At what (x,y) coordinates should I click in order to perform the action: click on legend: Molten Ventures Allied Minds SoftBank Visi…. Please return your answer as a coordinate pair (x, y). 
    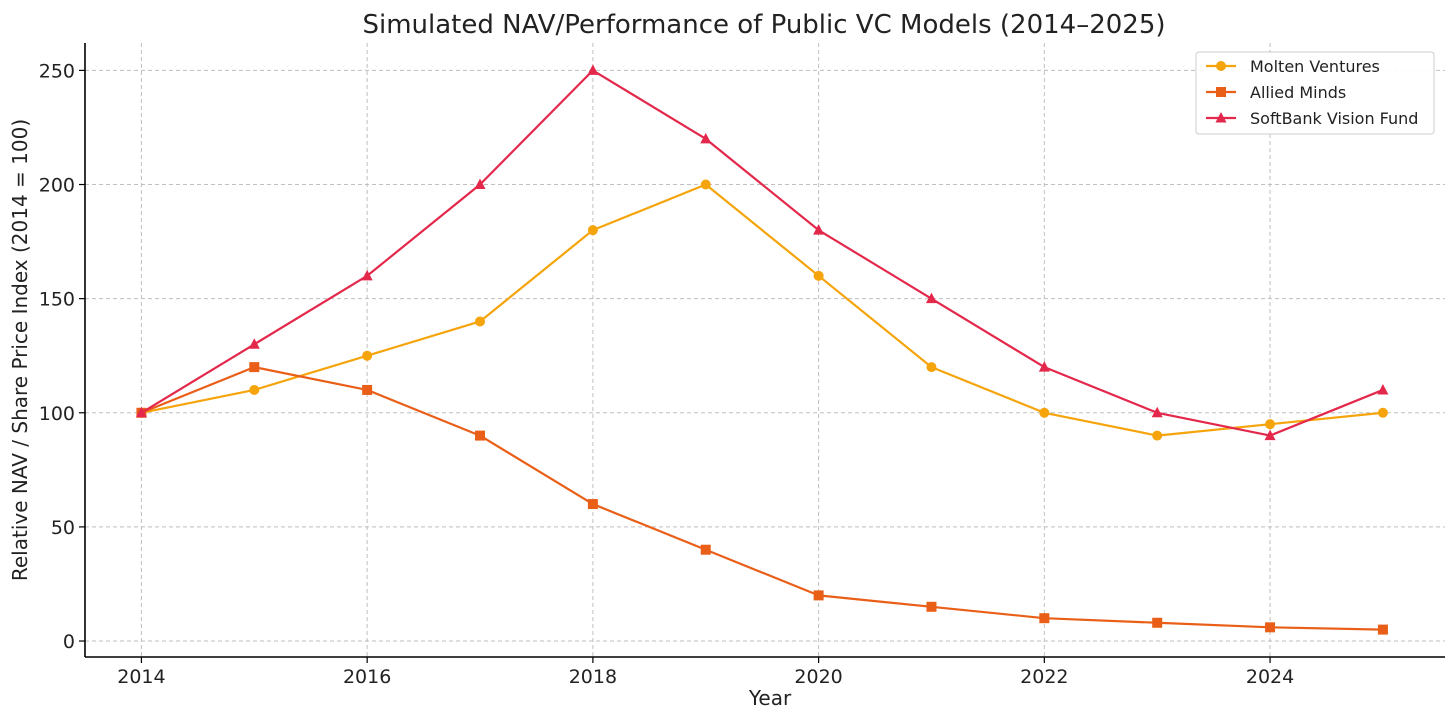
    Looking at the image, I should click on (1315, 93).